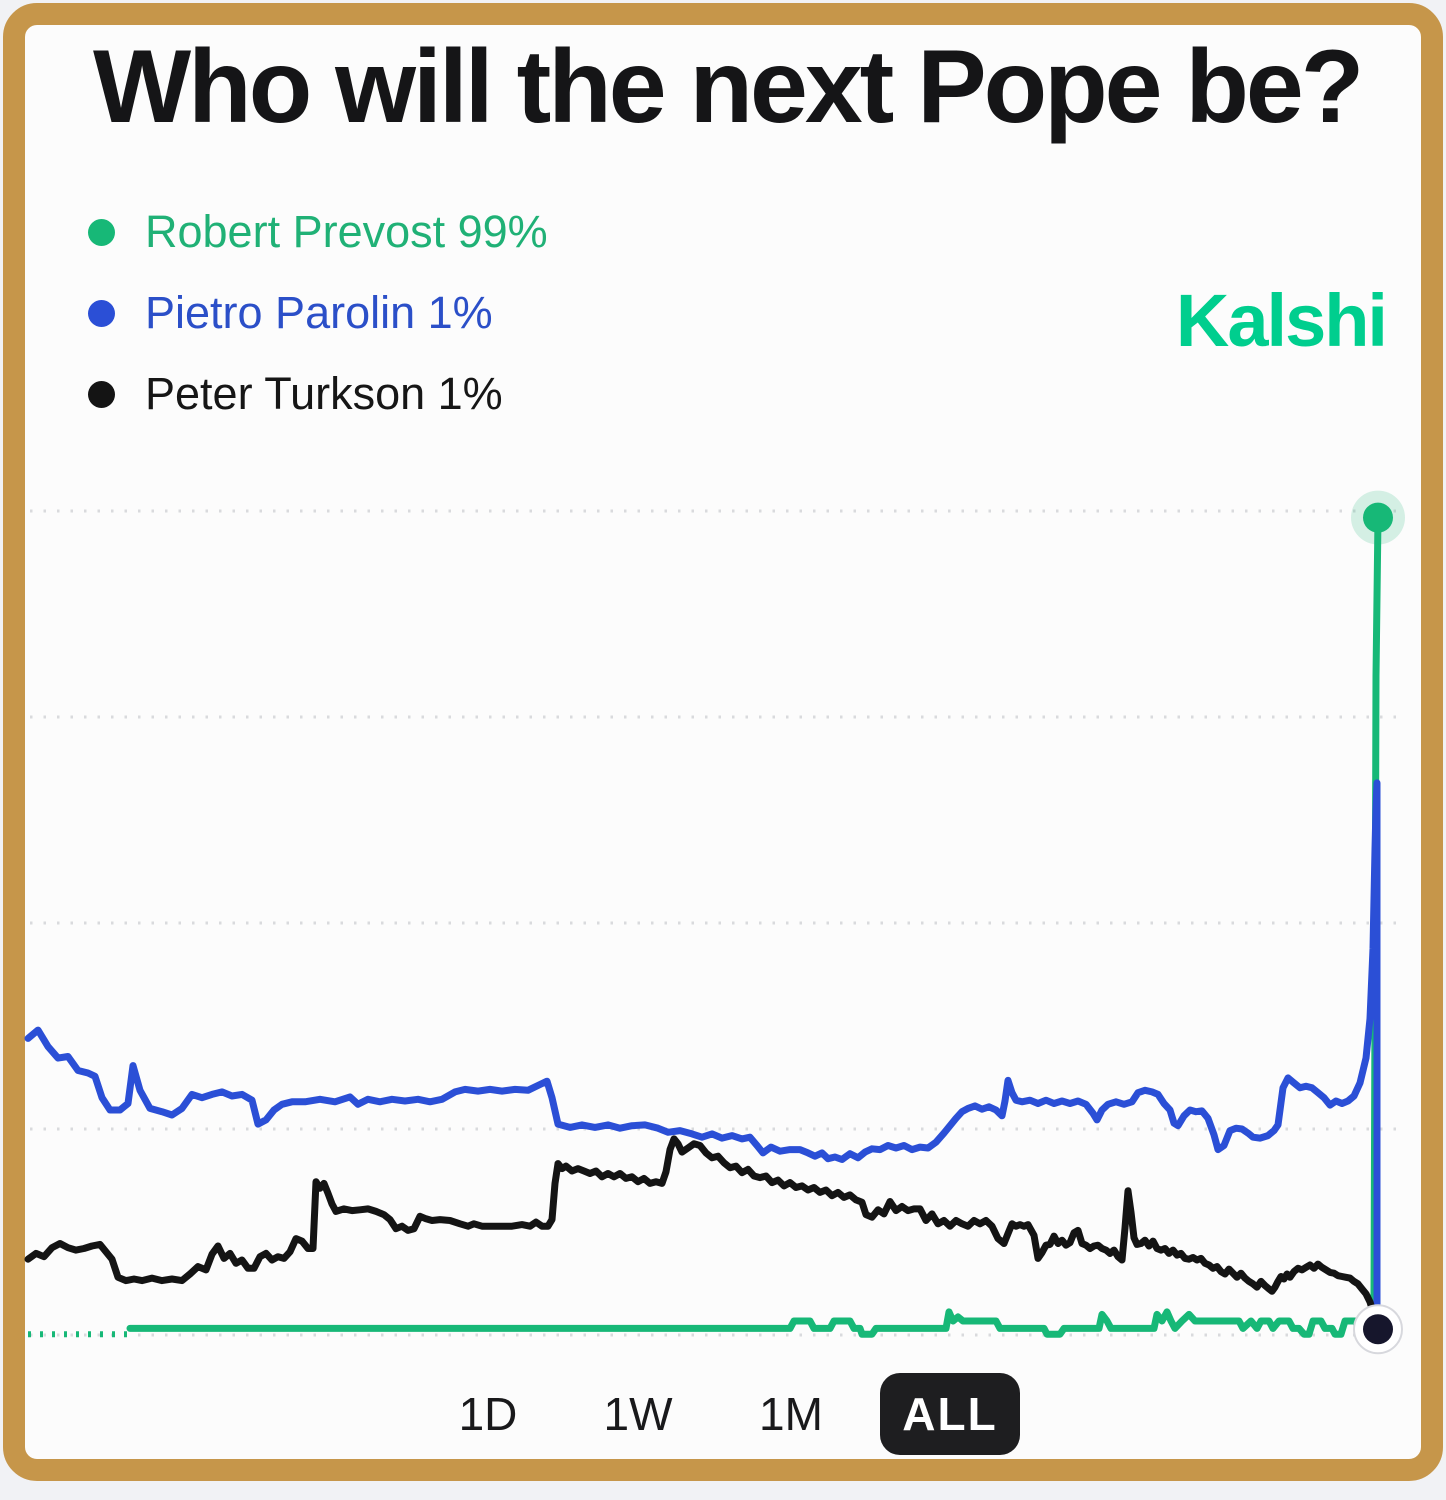 This screenshot has height=1500, width=1446. I want to click on legend-label-peter-turkson: Peter Turkson 1%, so click(324, 393).